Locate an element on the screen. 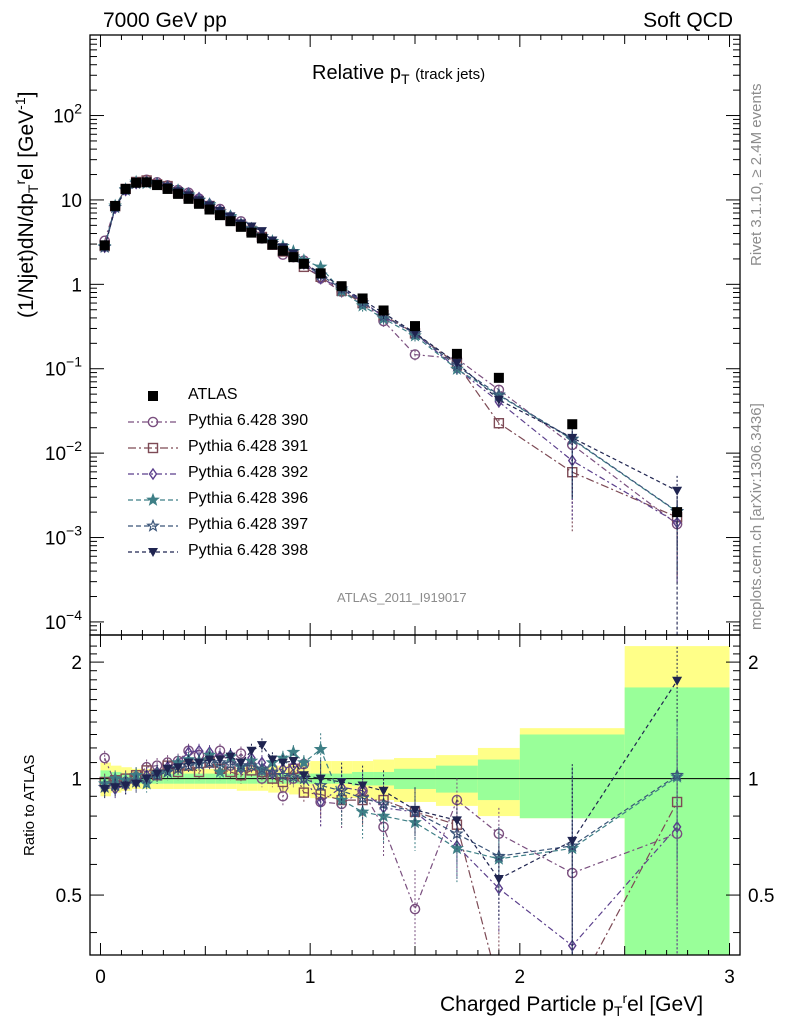 Image resolution: width=786 pixels, height=1024 pixels. ratio-tick-label-left: 2 is located at coordinates (76, 663).